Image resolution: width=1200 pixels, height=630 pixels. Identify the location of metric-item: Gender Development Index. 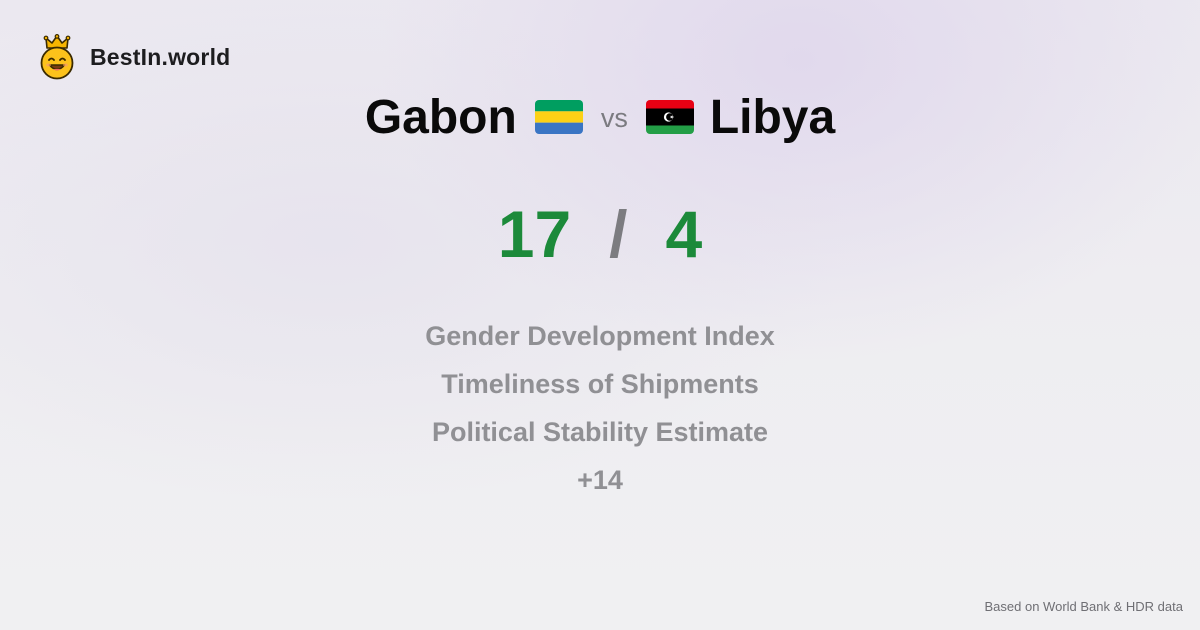
(600, 336).